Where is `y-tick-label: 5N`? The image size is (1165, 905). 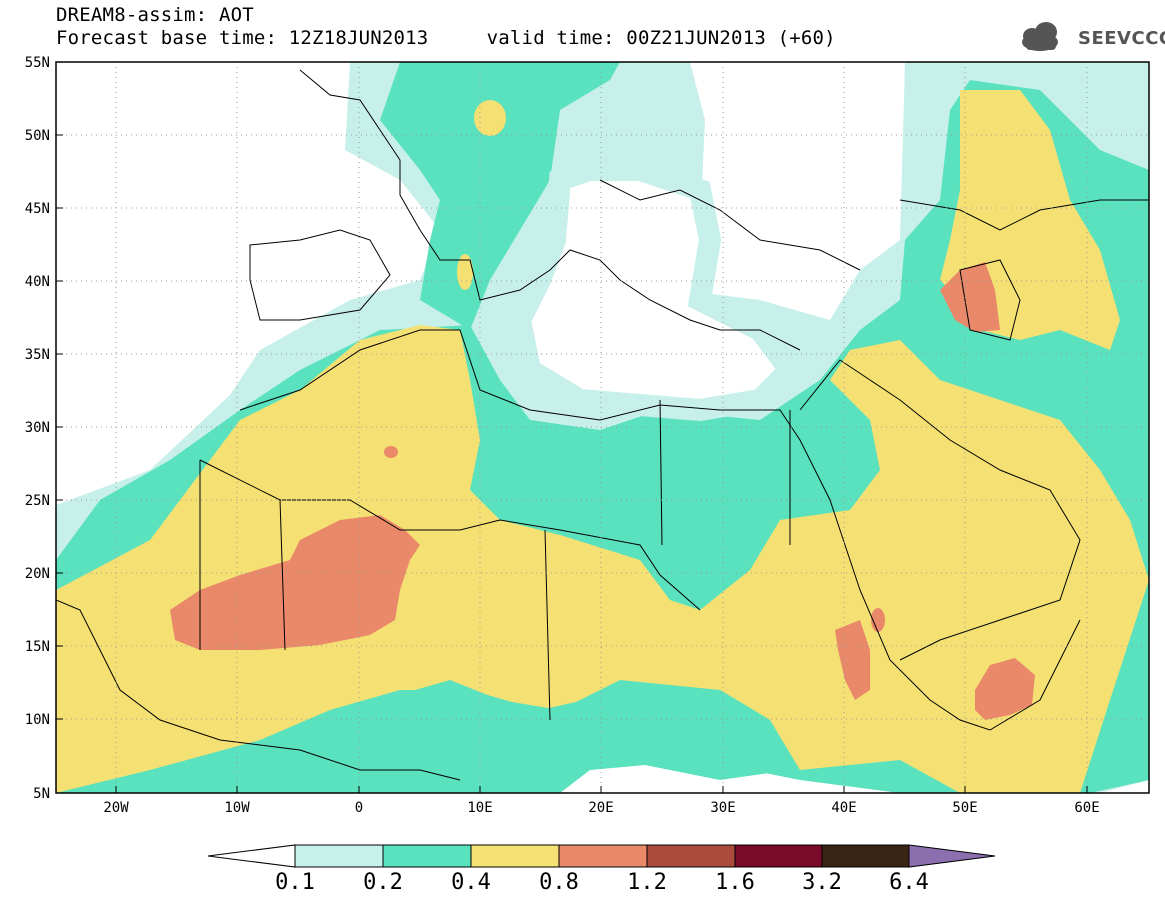
y-tick-label: 5N is located at coordinates (41, 794).